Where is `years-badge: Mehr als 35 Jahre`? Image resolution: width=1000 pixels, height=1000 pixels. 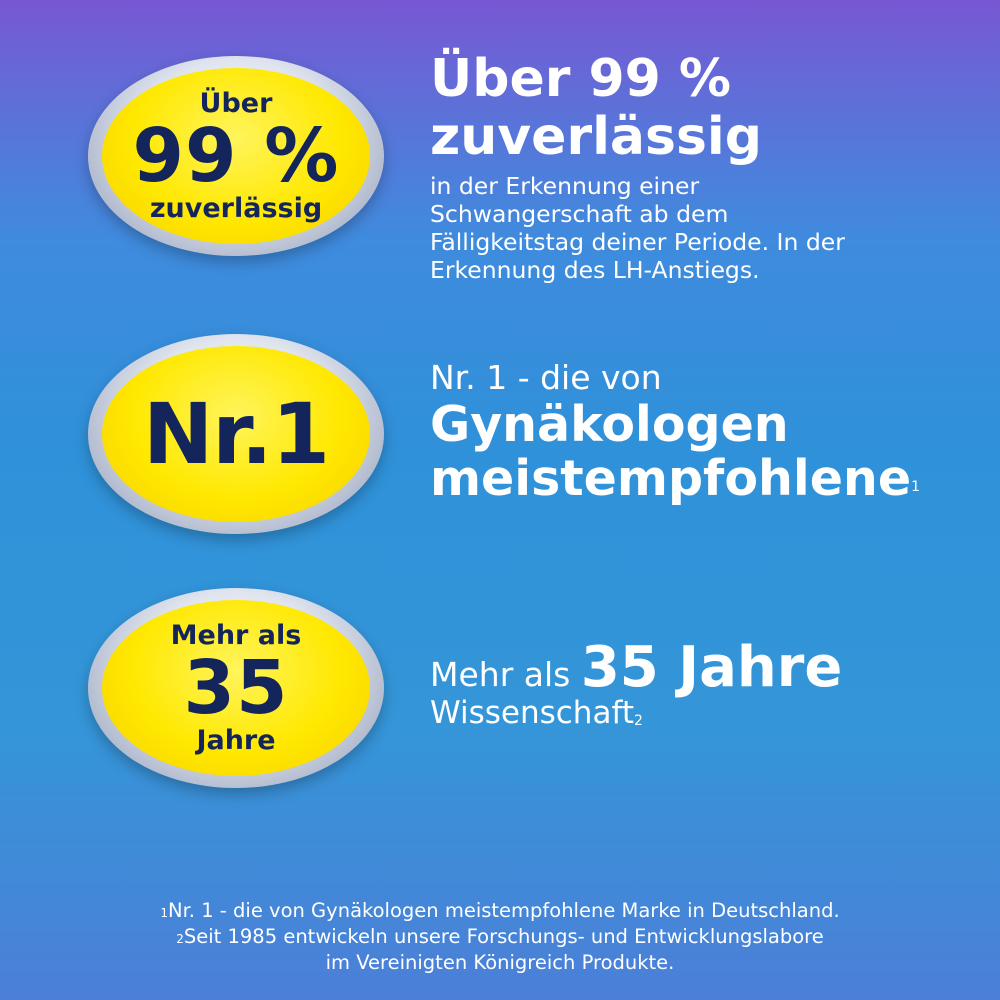
years-badge: Mehr als 35 Jahre is located at coordinates (236, 688).